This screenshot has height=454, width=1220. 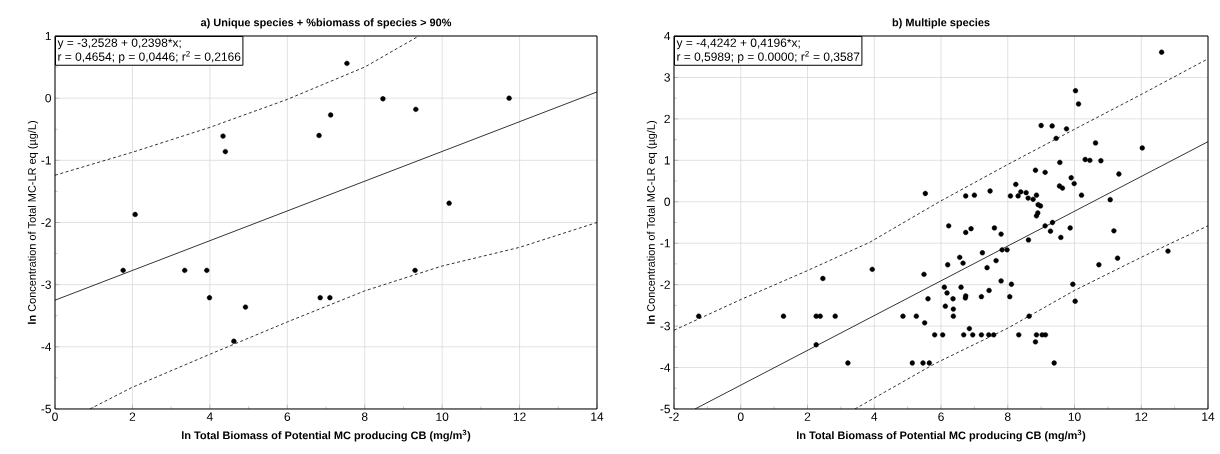 I want to click on y-tick-label: 4, so click(x=667, y=36).